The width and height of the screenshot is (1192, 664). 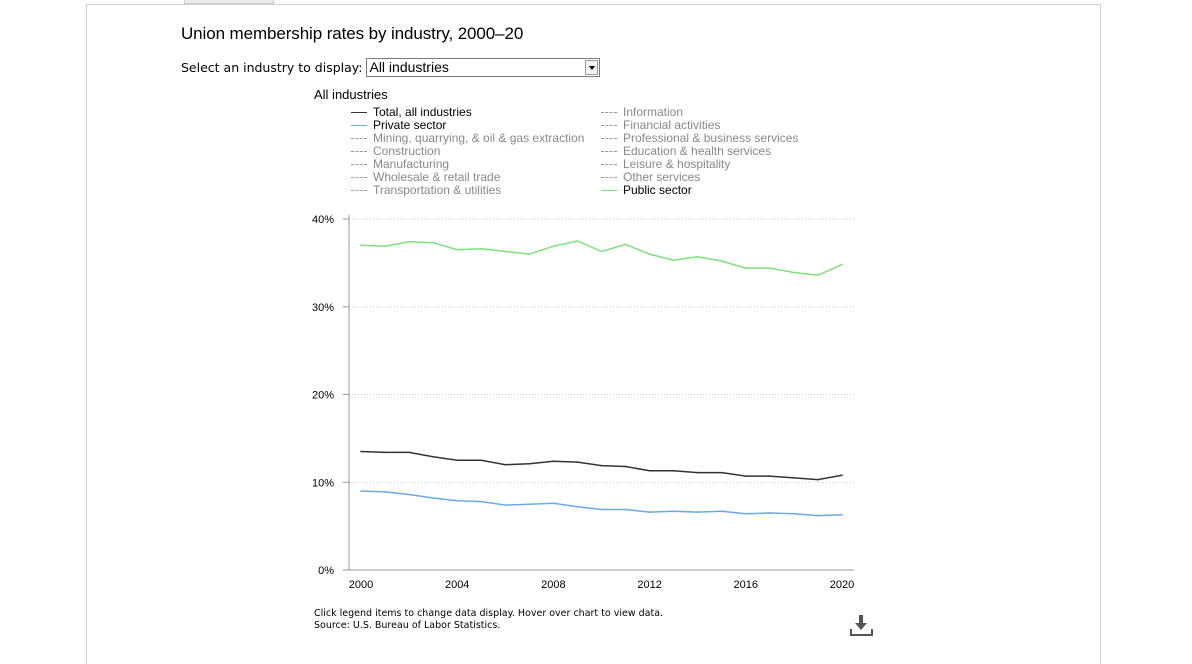 What do you see at coordinates (483, 67) in the screenshot?
I see `industry-select: All industries` at bounding box center [483, 67].